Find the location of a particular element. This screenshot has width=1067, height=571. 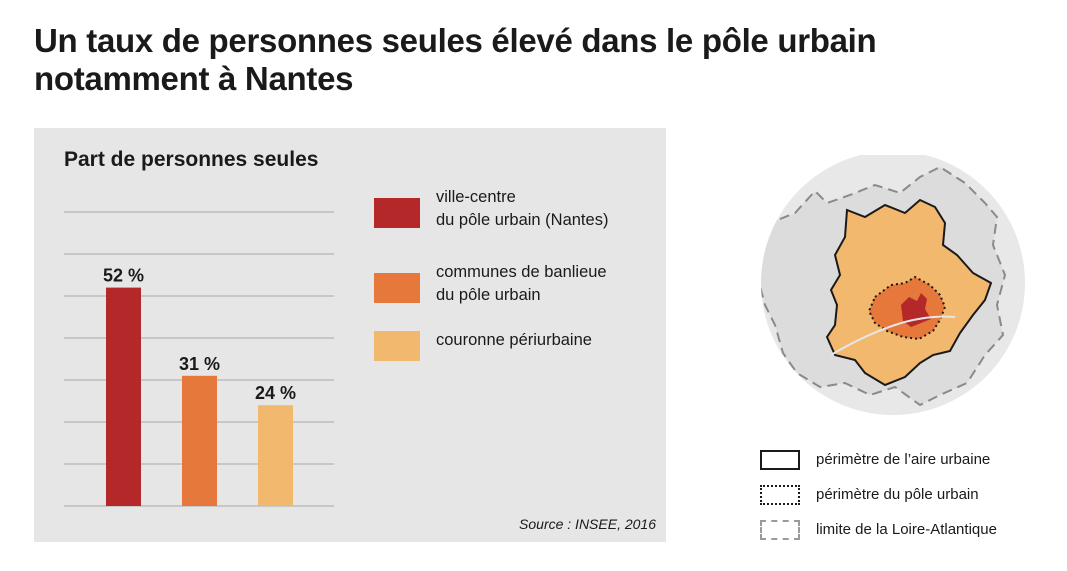

bar-value-label-2: 31 % is located at coordinates (199, 364).